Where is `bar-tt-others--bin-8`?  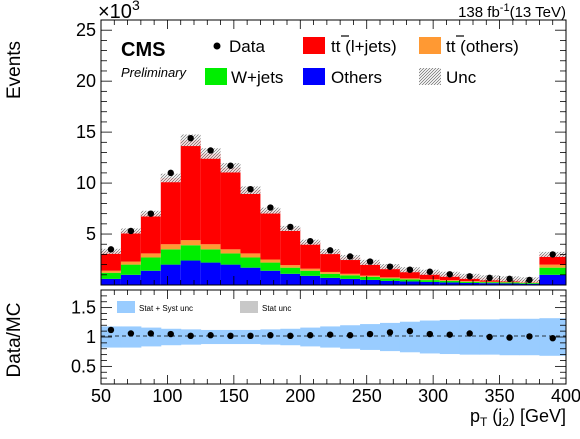
bar-tt-others--bin-8 is located at coordinates (270, 261).